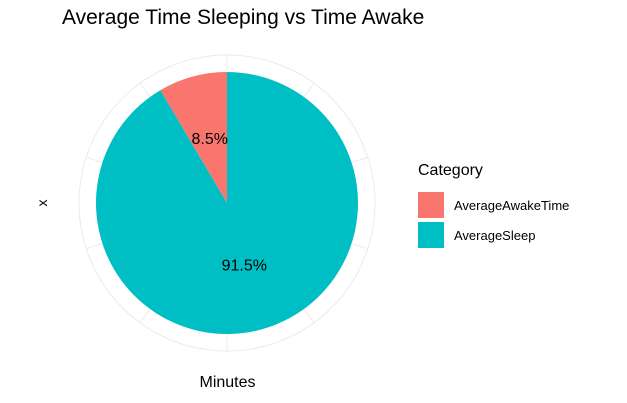 This screenshot has height=403, width=627. I want to click on legend: Category AverageAwakeTime AverageSleep, so click(493, 206).